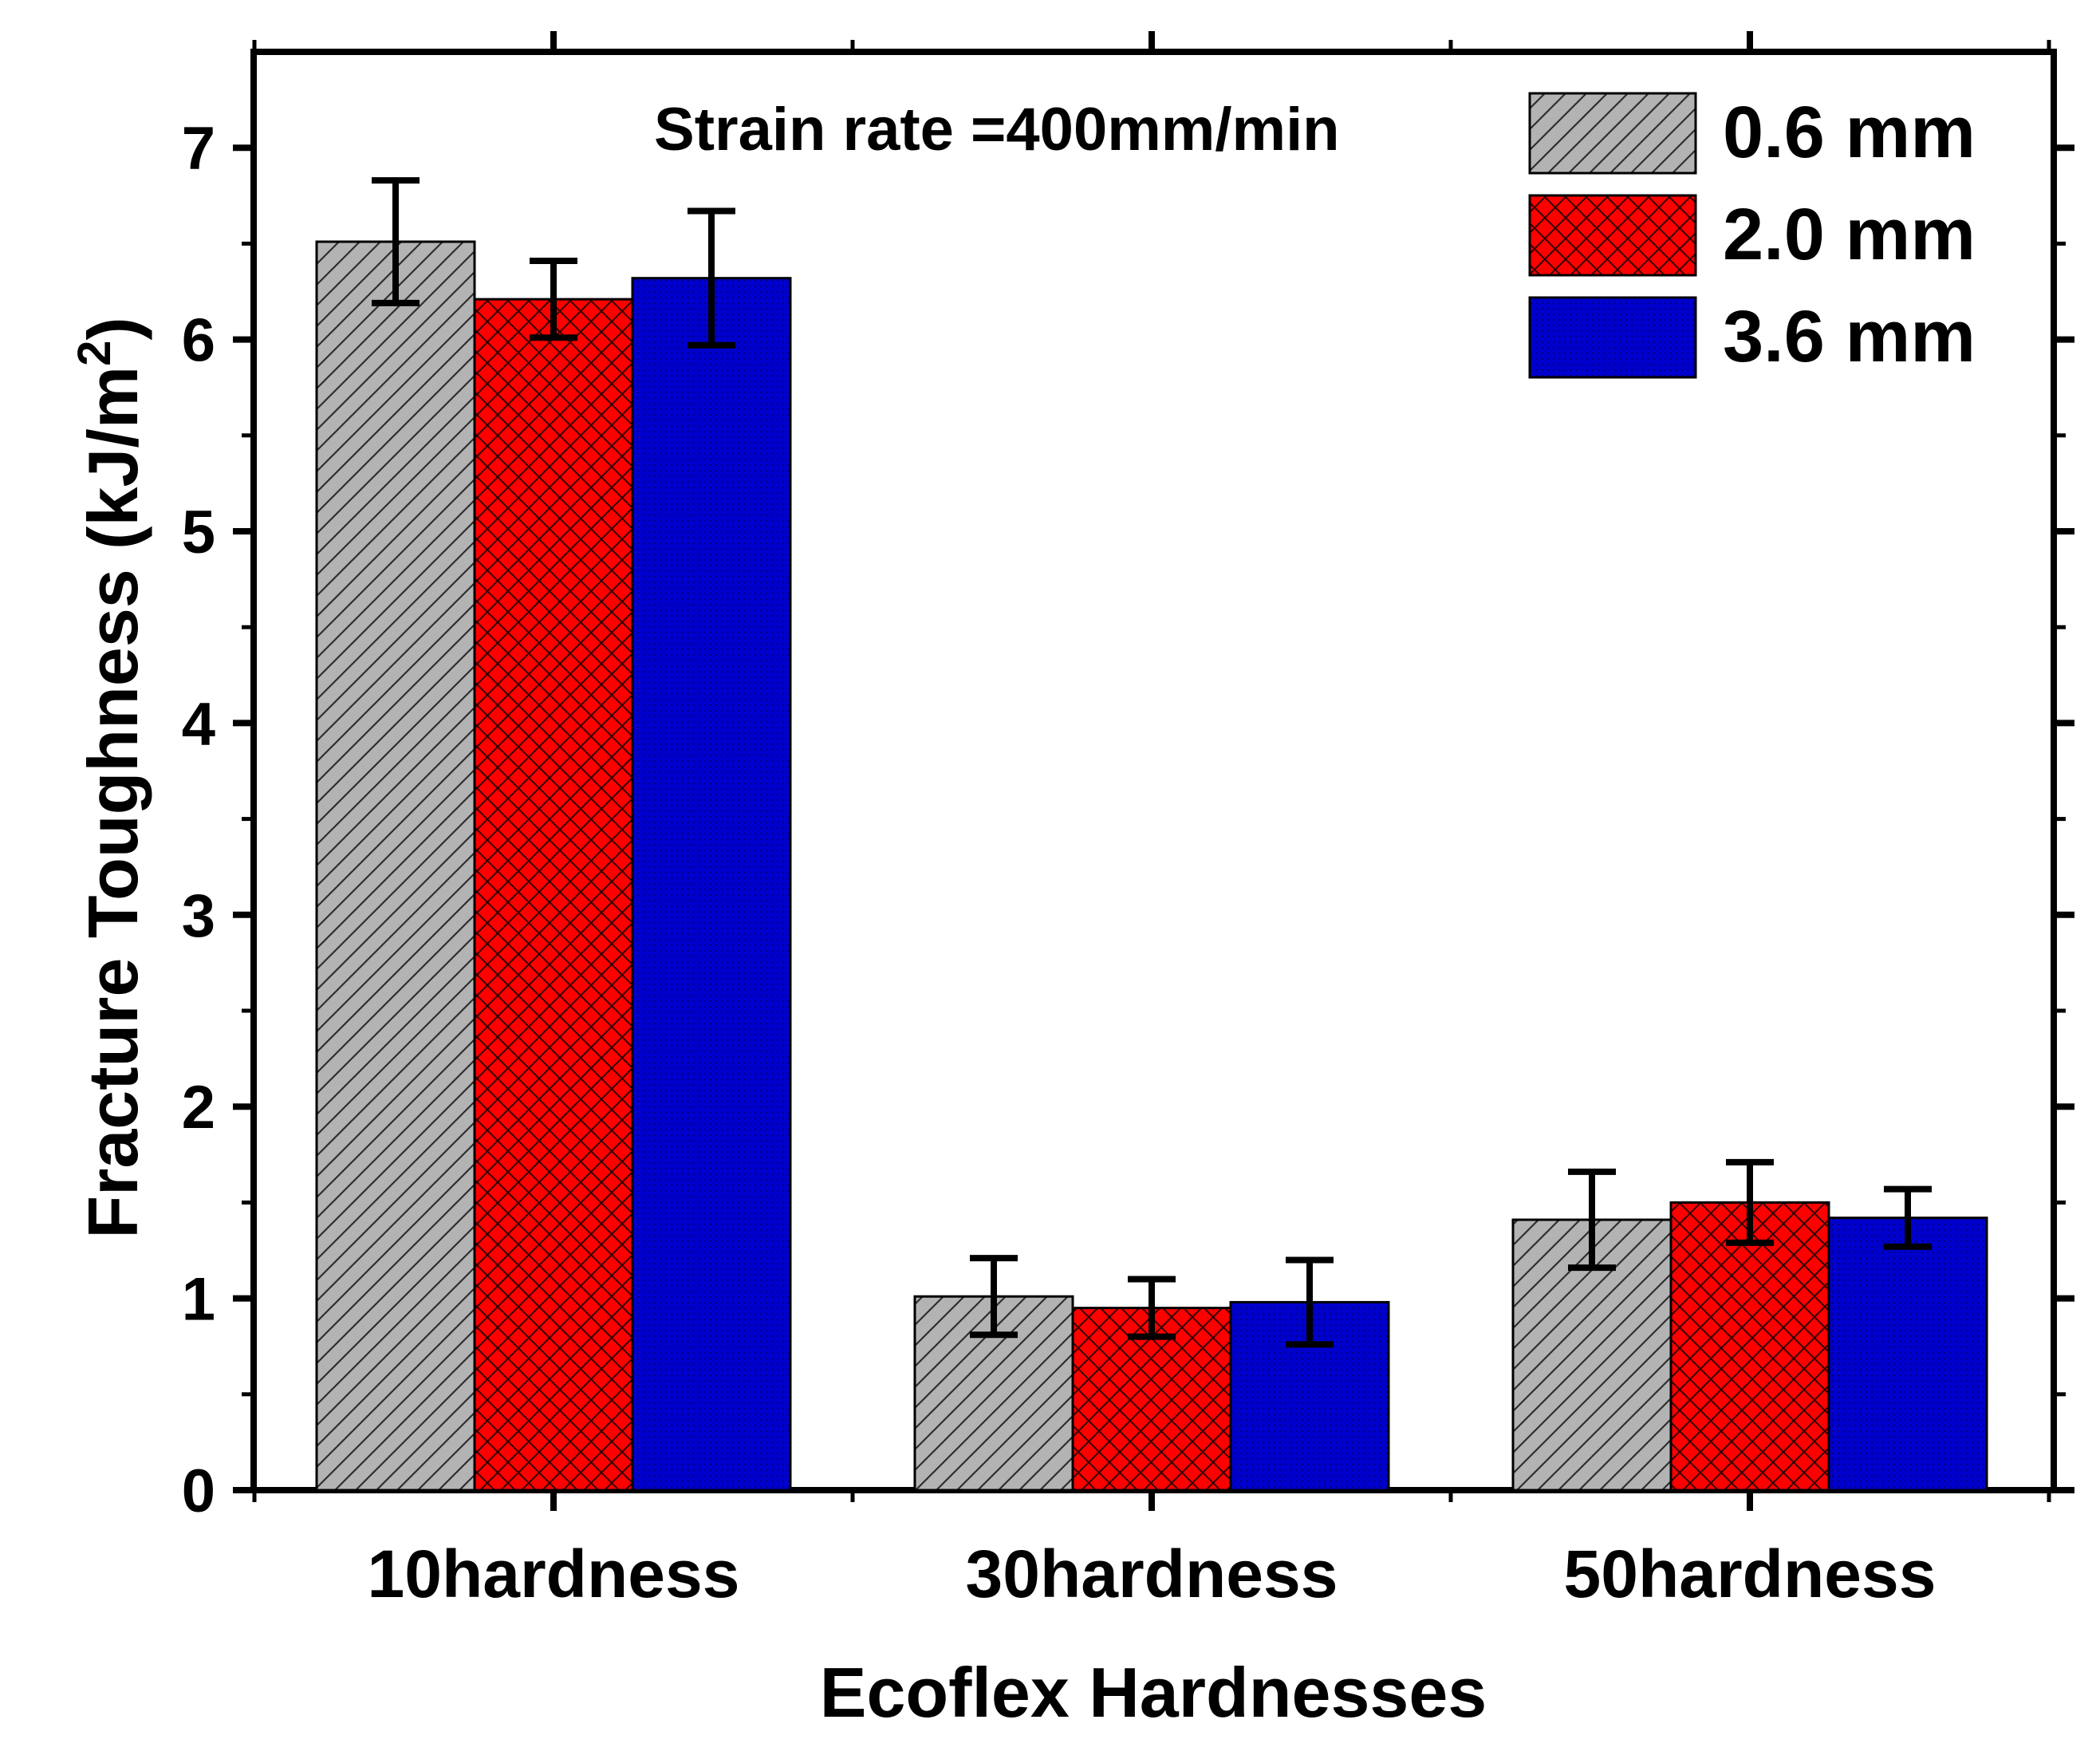 This screenshot has height=1755, width=2100. Describe the element at coordinates (1153, 1692) in the screenshot. I see `x-axis-title: Ecoflex Hardnesses` at that location.